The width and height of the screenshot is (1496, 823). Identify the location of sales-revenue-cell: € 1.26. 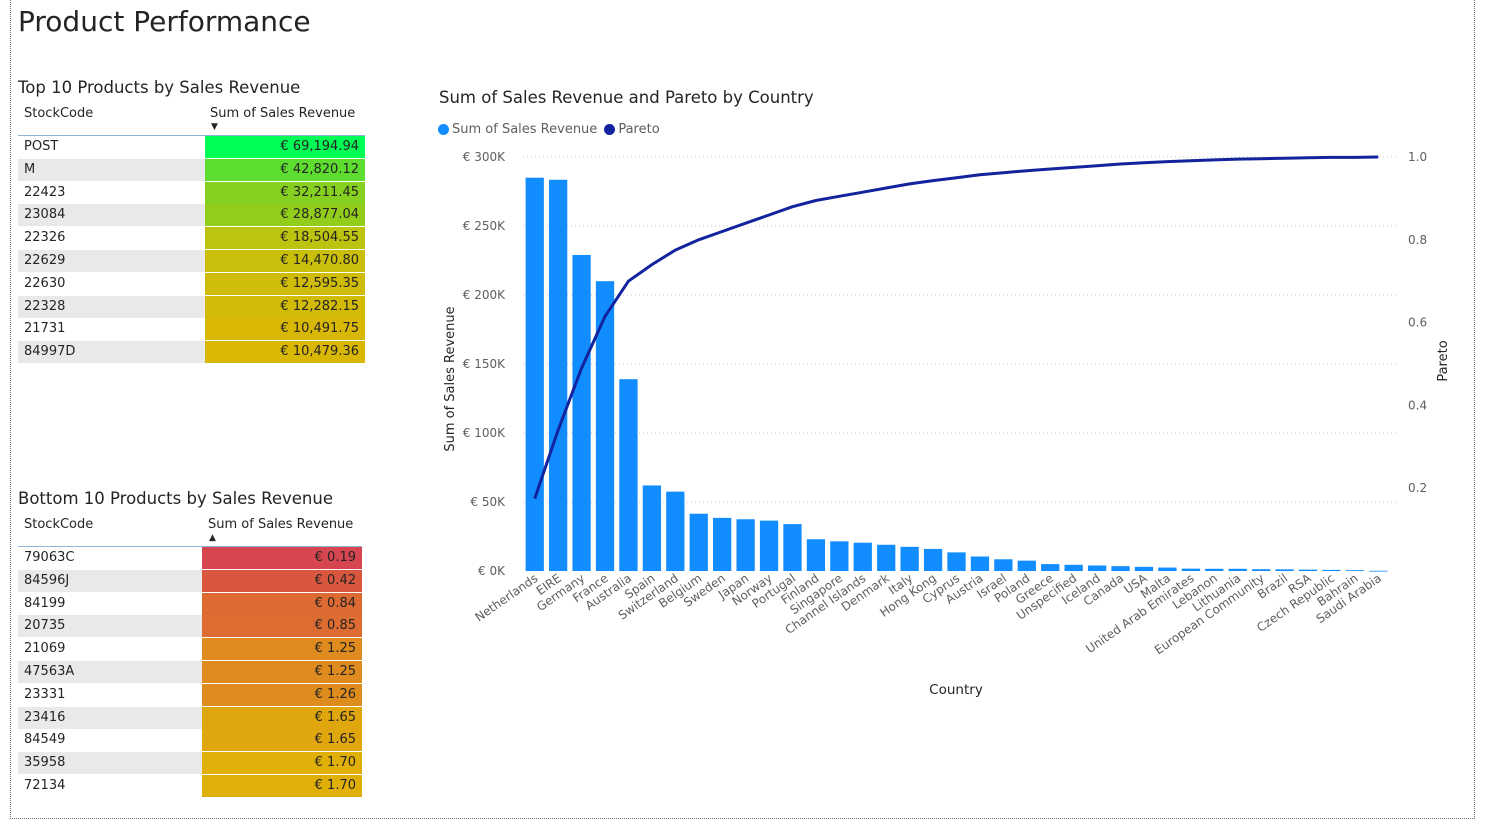
(282, 694).